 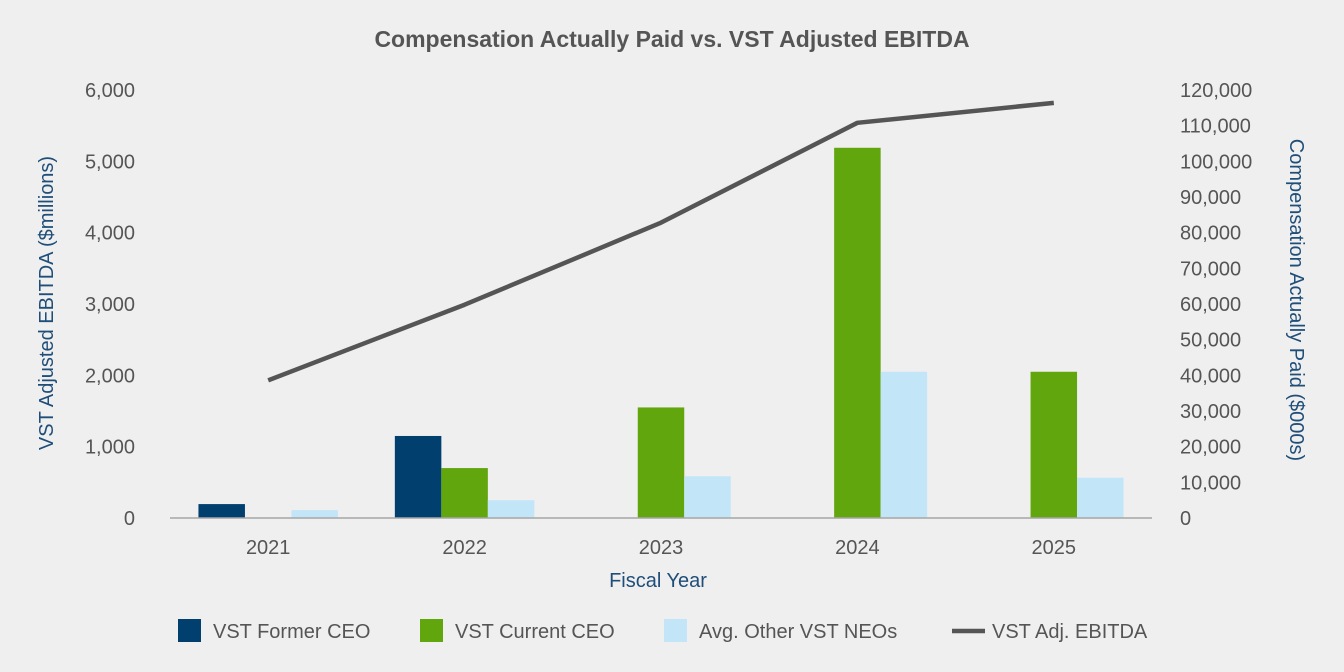 I want to click on left-axis-ticks: 0 1,000 2,000 3,000 4,000 5,000 6,000, so click(x=110, y=305).